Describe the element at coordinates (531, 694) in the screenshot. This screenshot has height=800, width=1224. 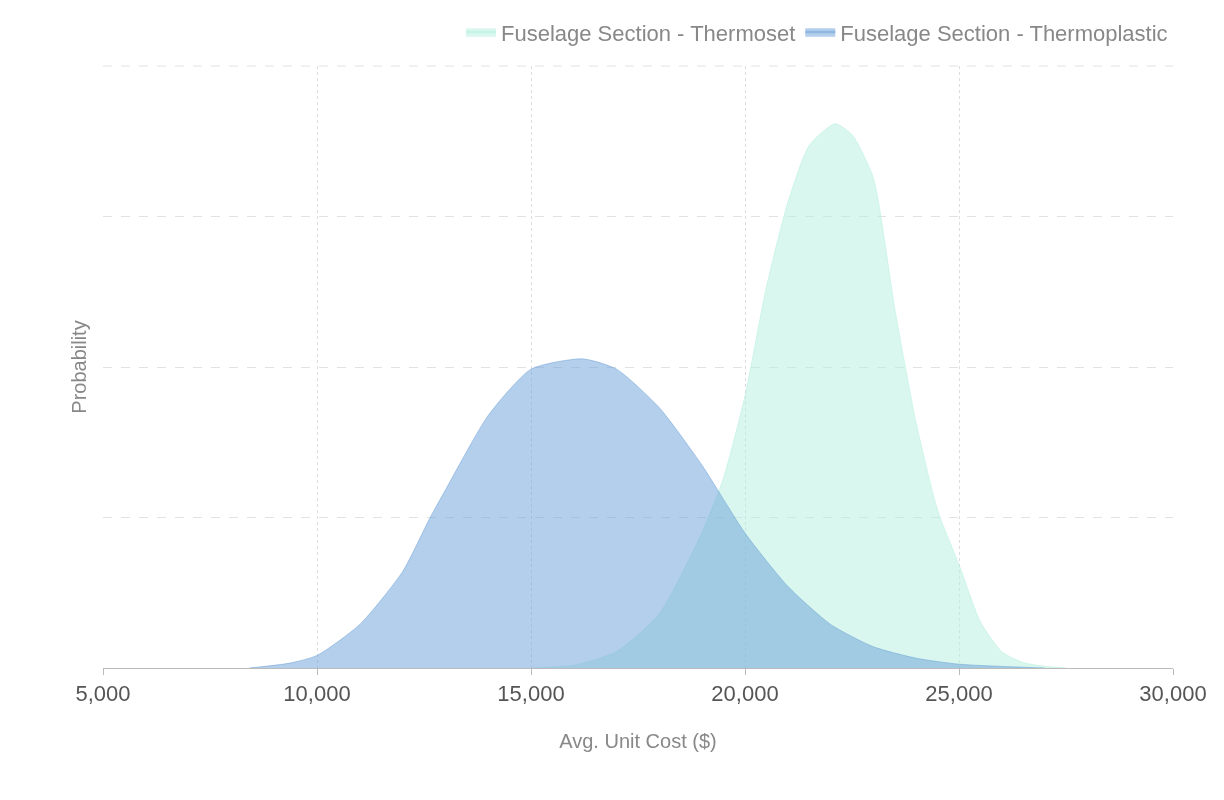
I see `x-tick-label: 15,000` at that location.